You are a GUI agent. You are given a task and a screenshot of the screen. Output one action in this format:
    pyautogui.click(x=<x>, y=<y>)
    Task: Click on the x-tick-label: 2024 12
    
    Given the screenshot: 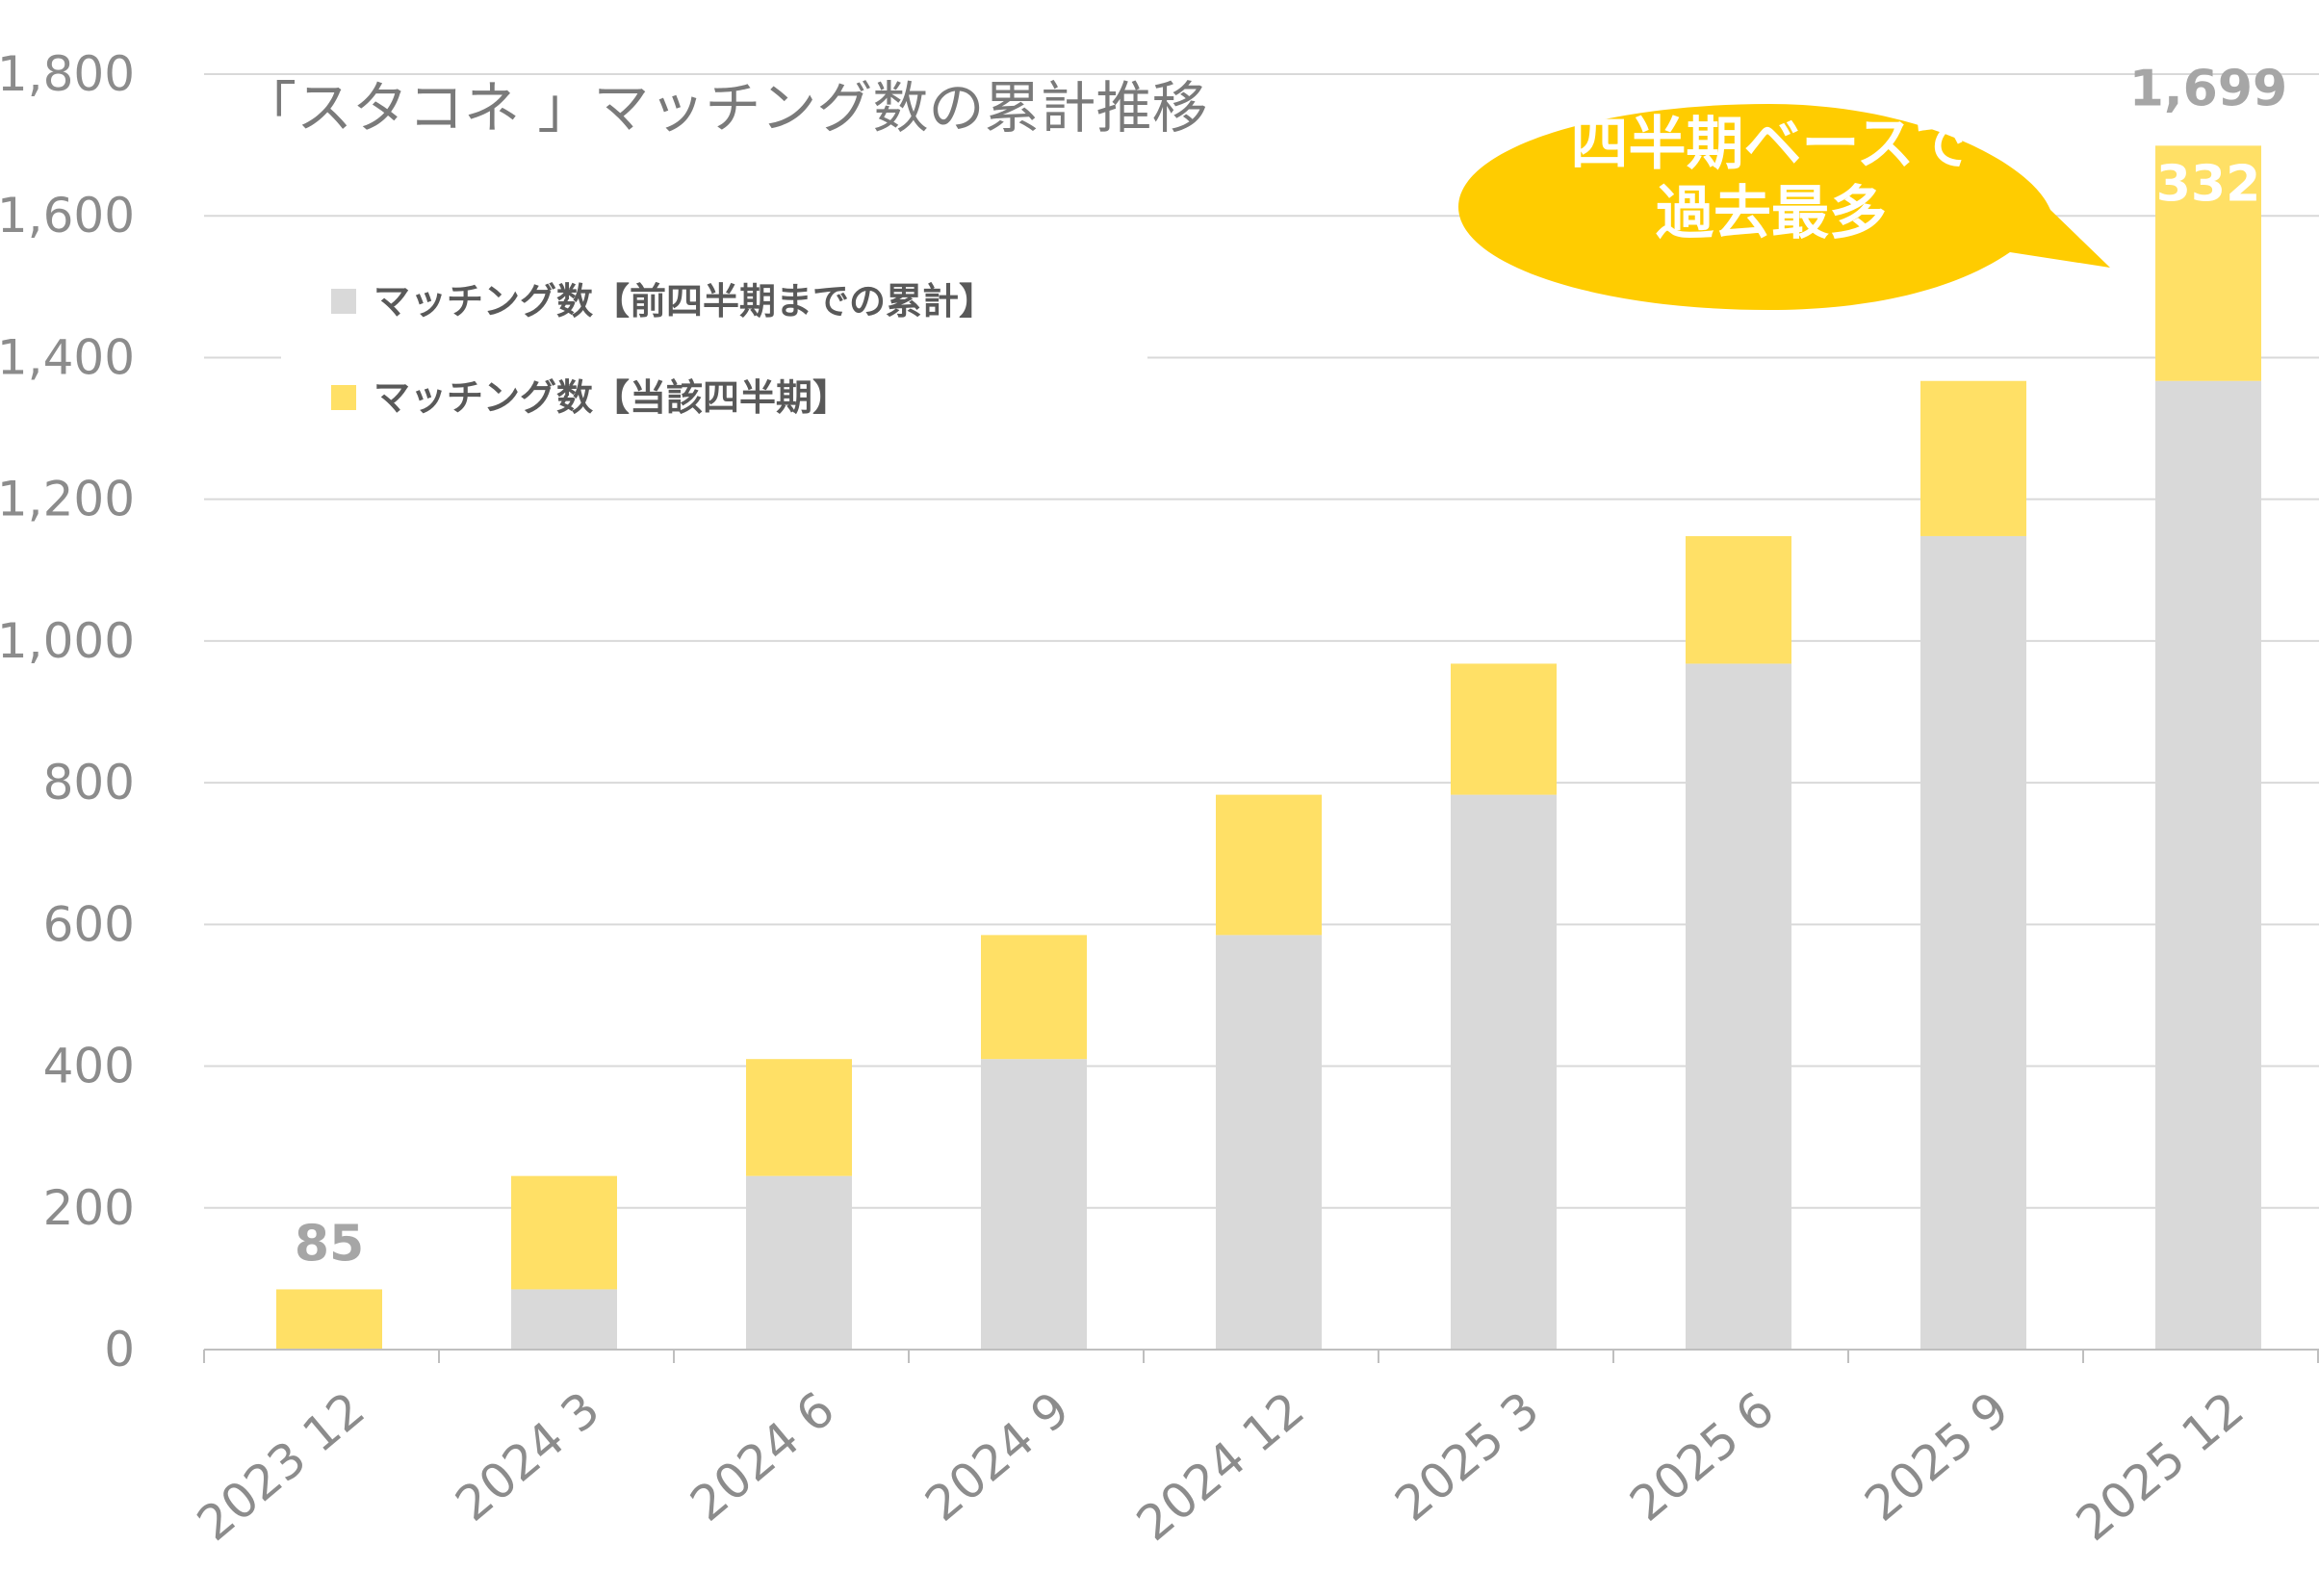 What is the action you would take?
    pyautogui.click(x=1220, y=1466)
    